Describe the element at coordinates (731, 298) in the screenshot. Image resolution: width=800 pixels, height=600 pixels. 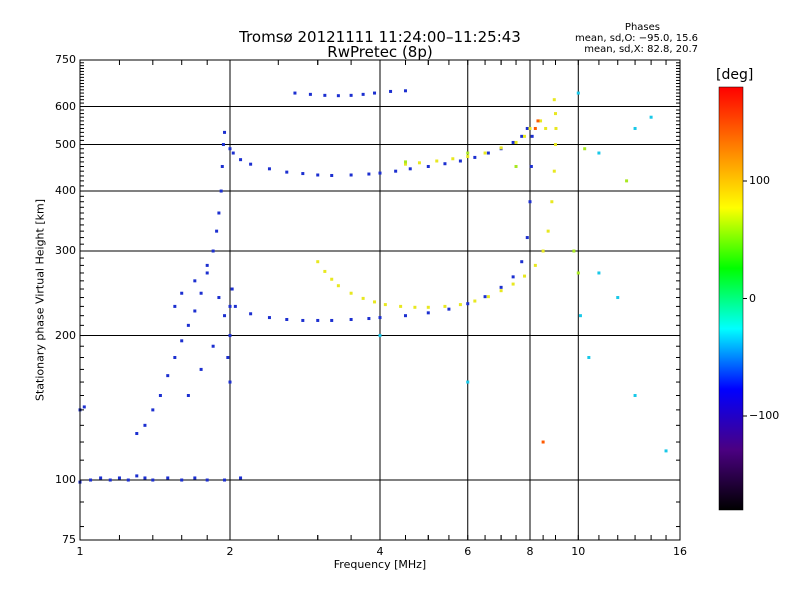
I see `colorbar` at that location.